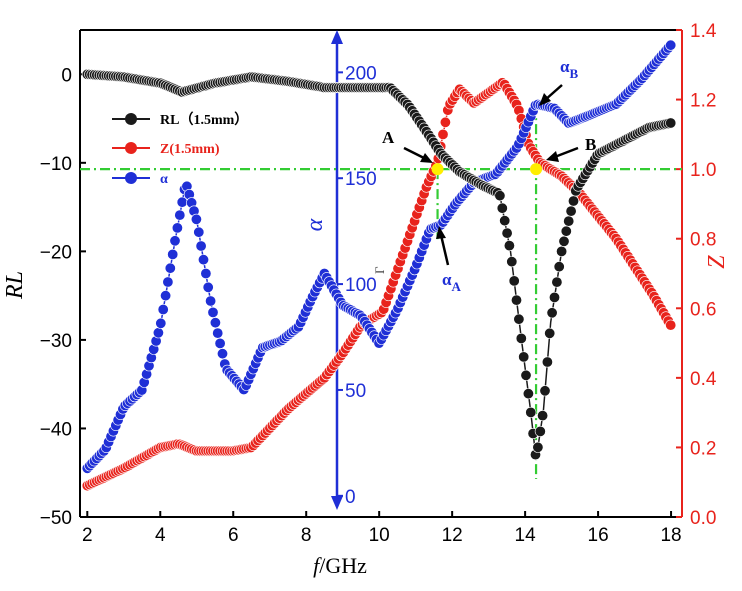 This screenshot has width=742, height=591. Describe the element at coordinates (354, 270) in the screenshot. I see `alpha-axis: 0 50 100 150 200` at that location.